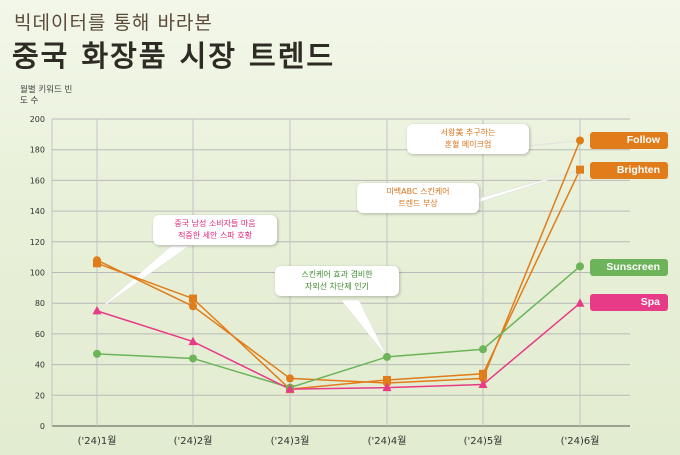 The height and width of the screenshot is (455, 680). I want to click on y-tick-label: 80, so click(40, 303).